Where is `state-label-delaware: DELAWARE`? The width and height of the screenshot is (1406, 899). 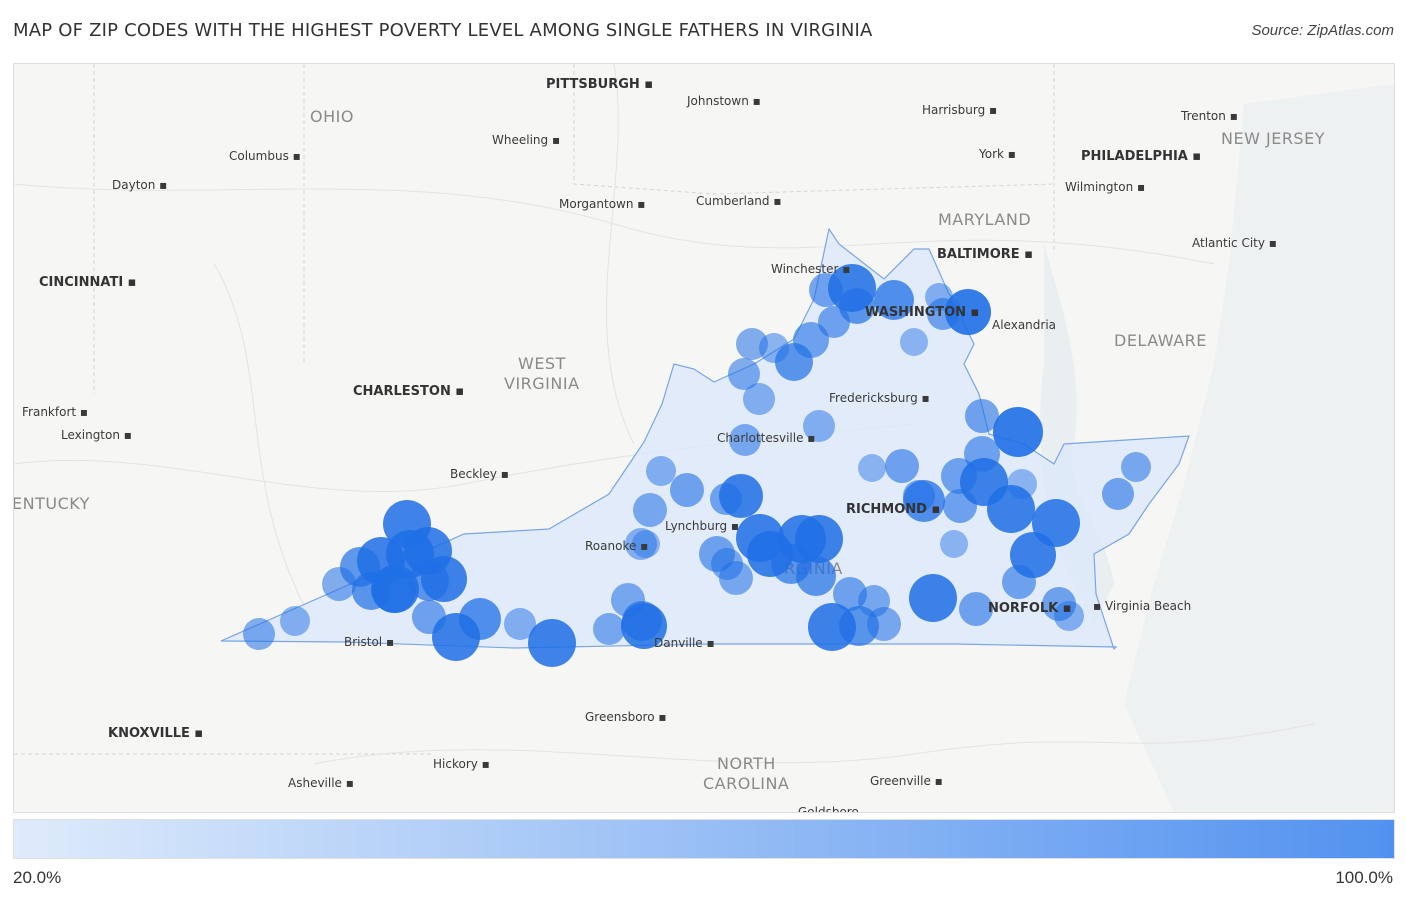
state-label-delaware: DELAWARE is located at coordinates (1160, 340).